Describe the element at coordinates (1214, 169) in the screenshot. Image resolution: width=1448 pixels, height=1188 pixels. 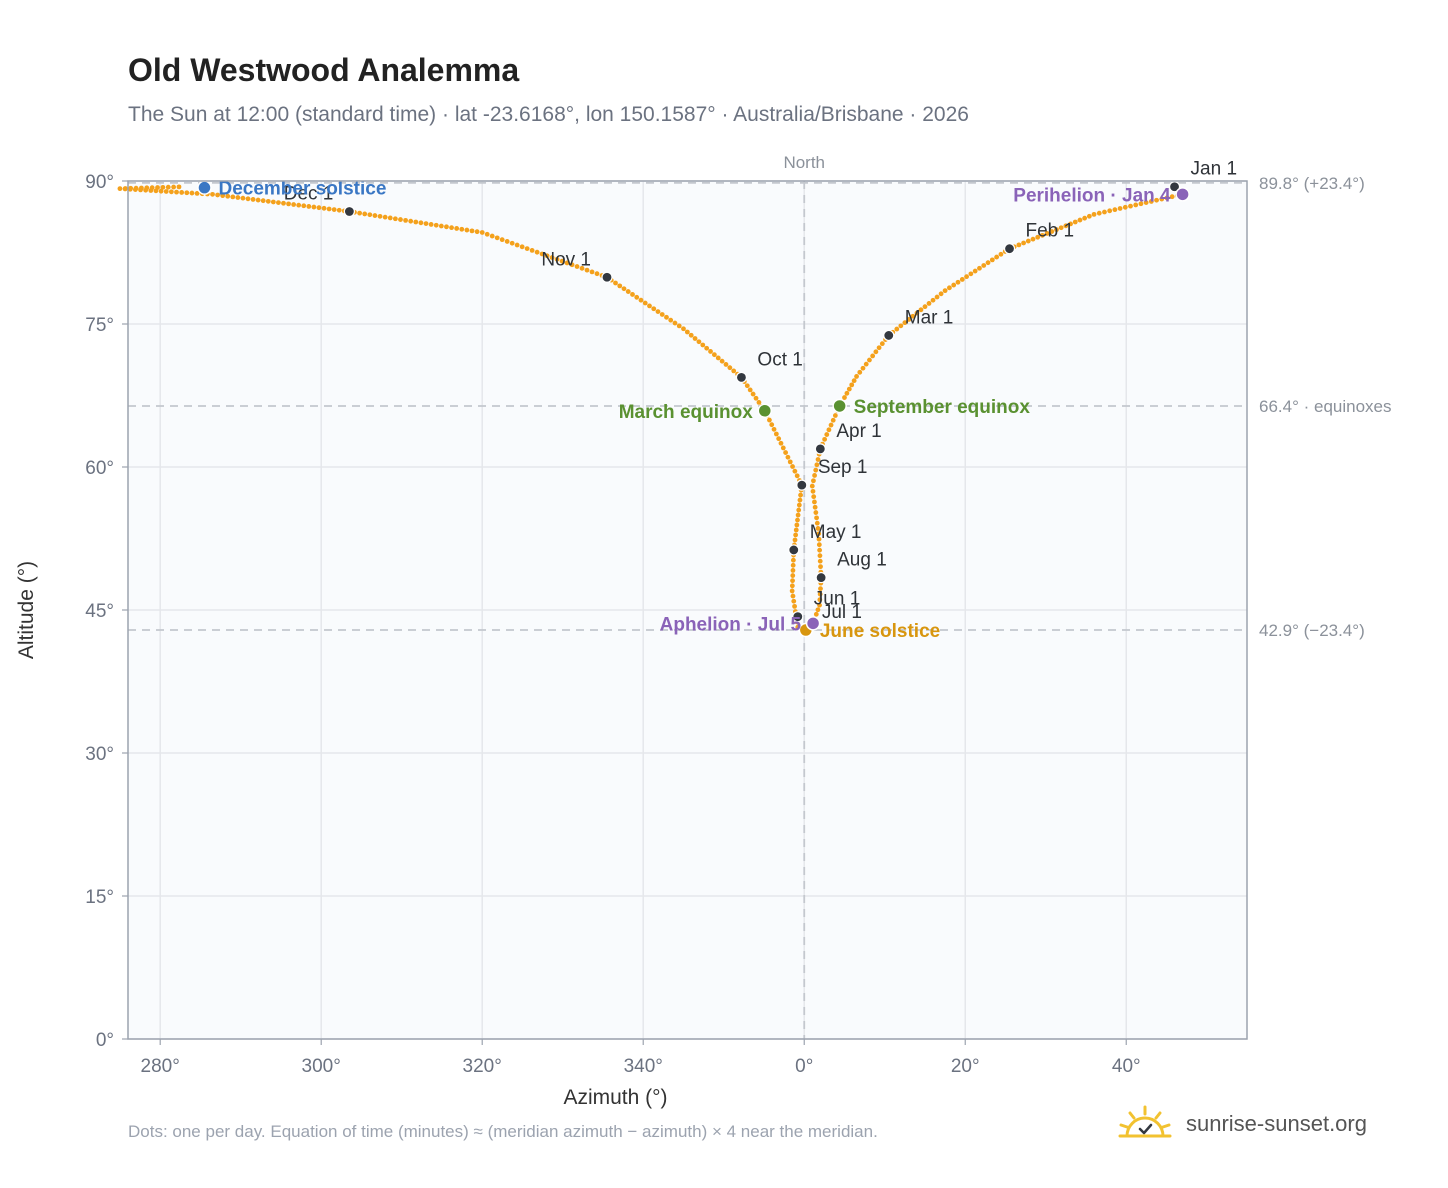
I see `month-label: Jan 1` at that location.